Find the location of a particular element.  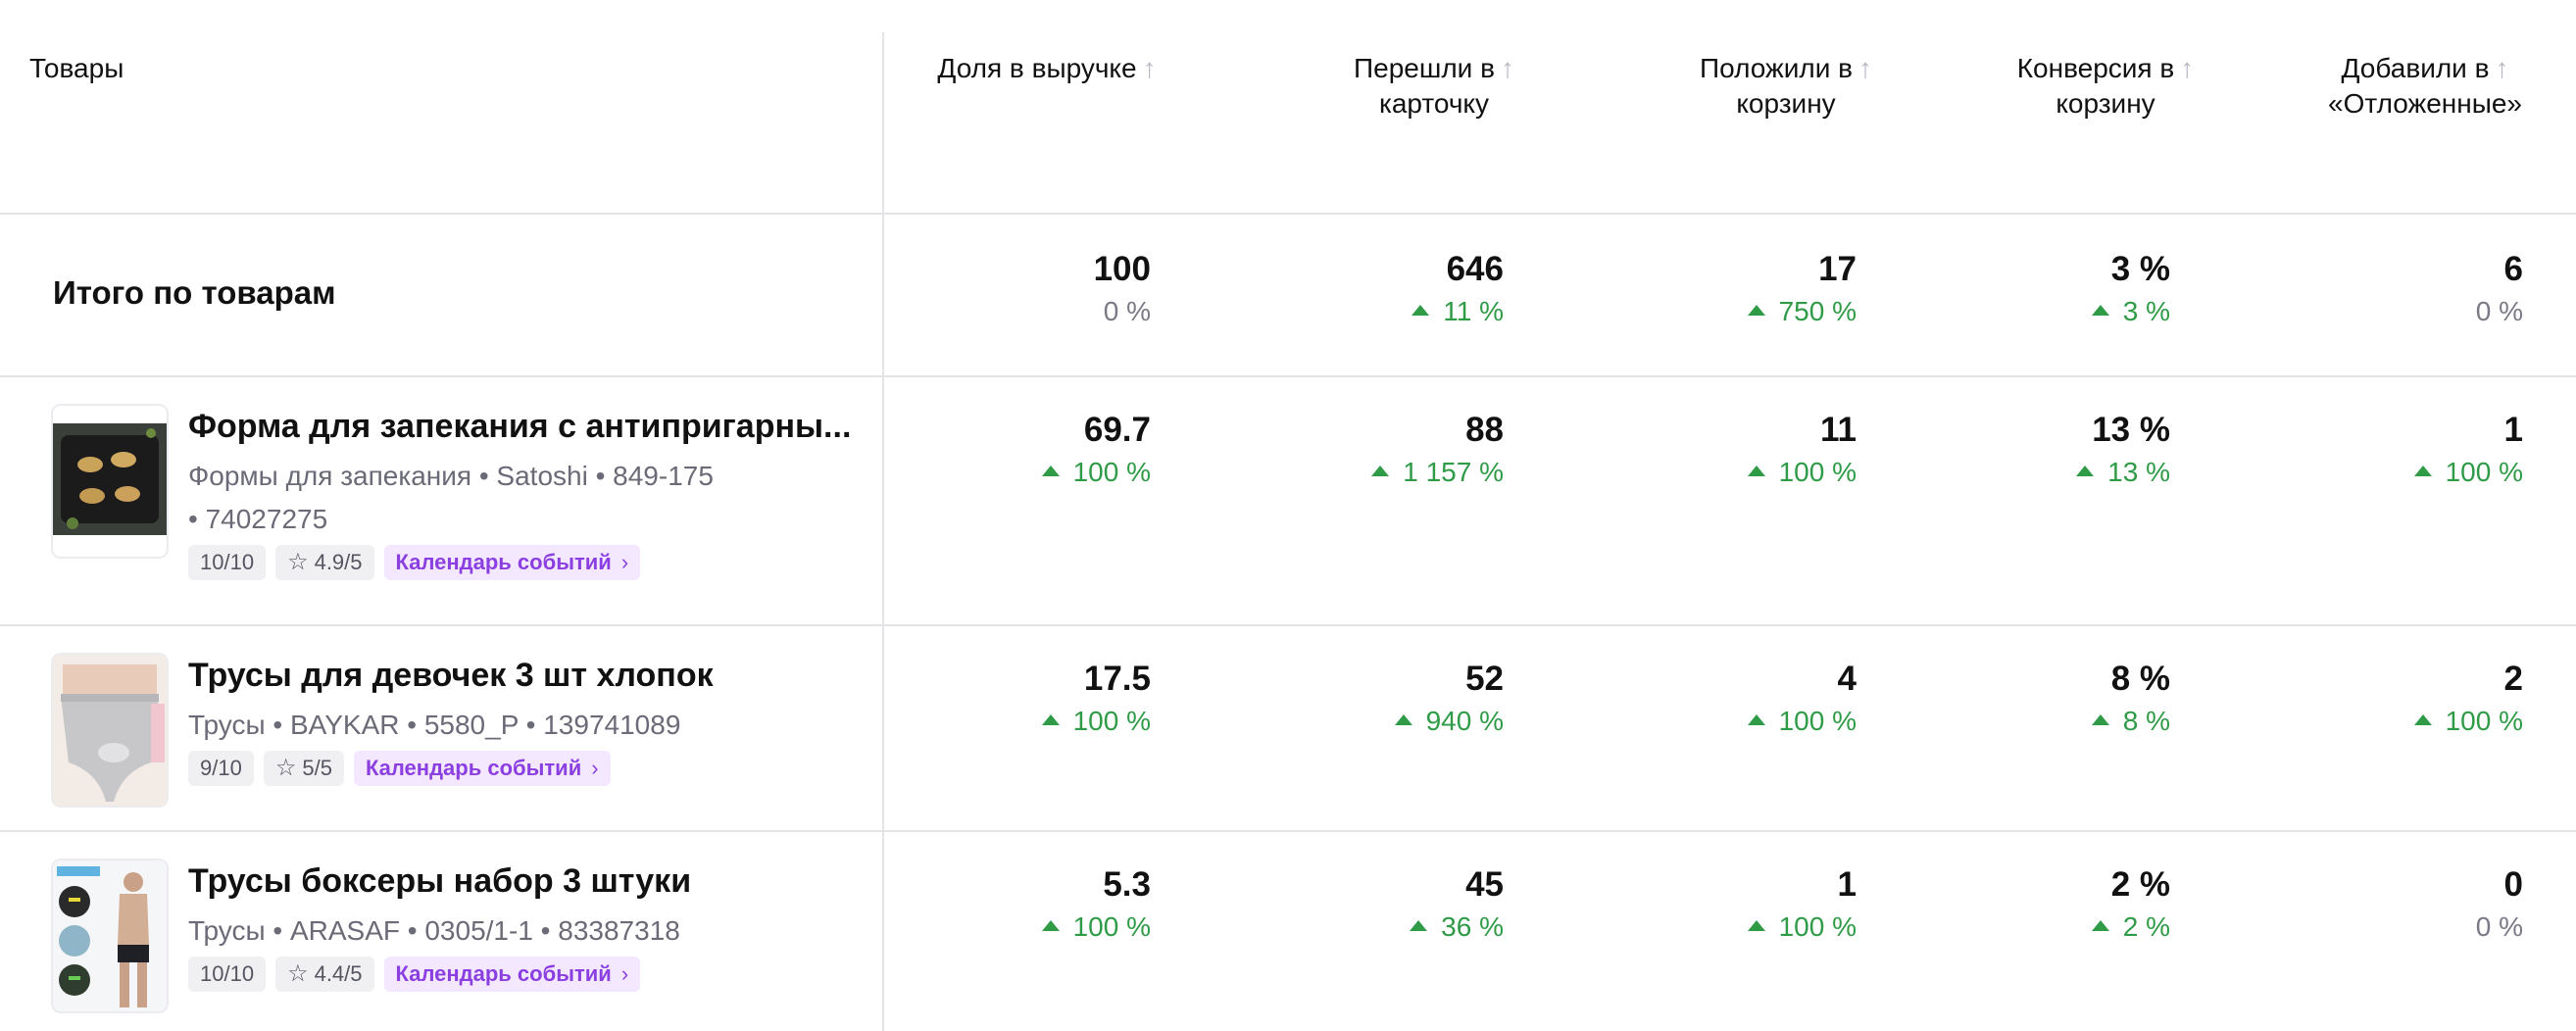

column-divider is located at coordinates (883, 531).